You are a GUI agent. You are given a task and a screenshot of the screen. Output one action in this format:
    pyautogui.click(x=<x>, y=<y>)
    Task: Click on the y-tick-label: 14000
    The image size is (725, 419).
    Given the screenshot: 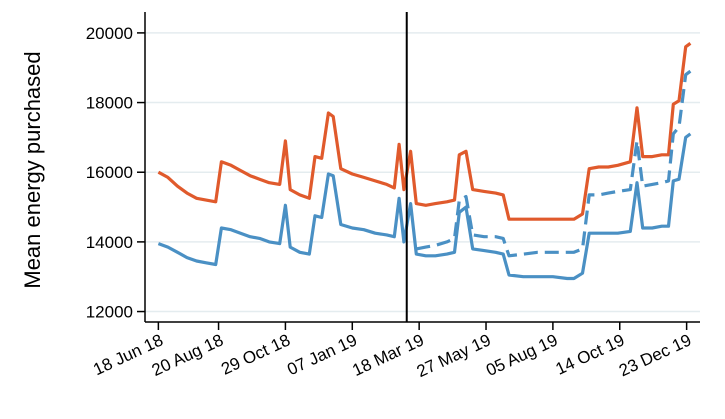 What is the action you would take?
    pyautogui.click(x=109, y=242)
    